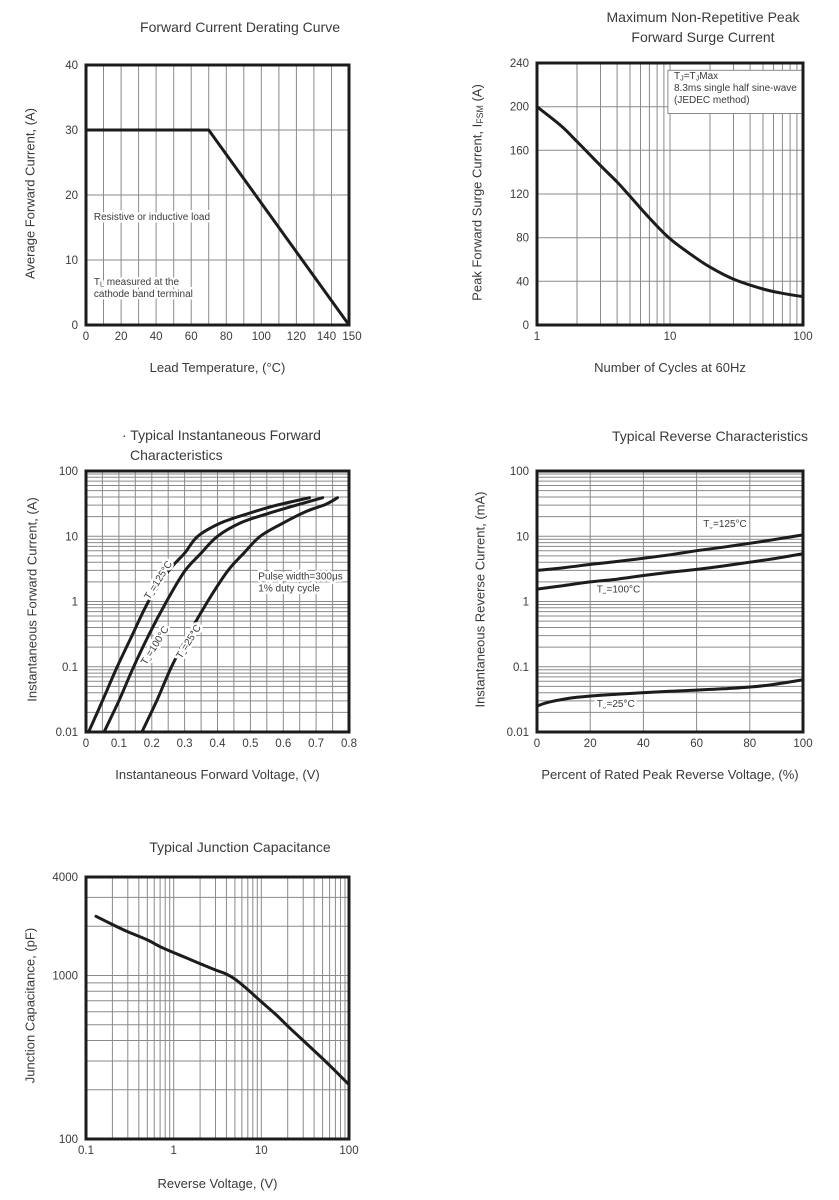  What do you see at coordinates (712, 100) in the screenshot?
I see `svg-text: (JEDEC method)` at bounding box center [712, 100].